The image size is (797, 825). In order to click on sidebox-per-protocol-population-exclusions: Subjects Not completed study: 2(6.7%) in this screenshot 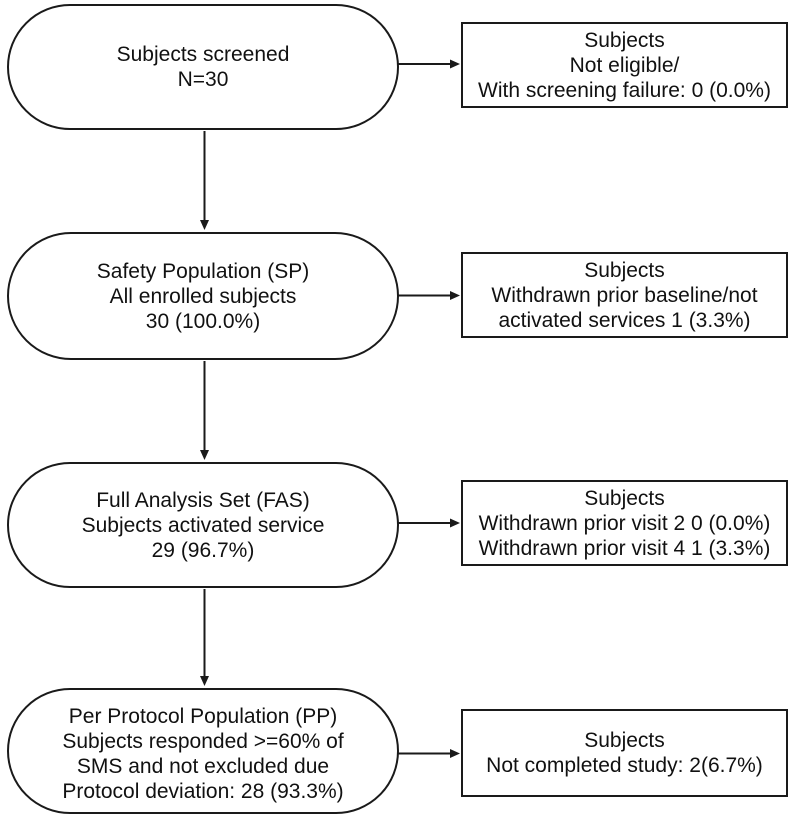, I will do `click(624, 753)`.